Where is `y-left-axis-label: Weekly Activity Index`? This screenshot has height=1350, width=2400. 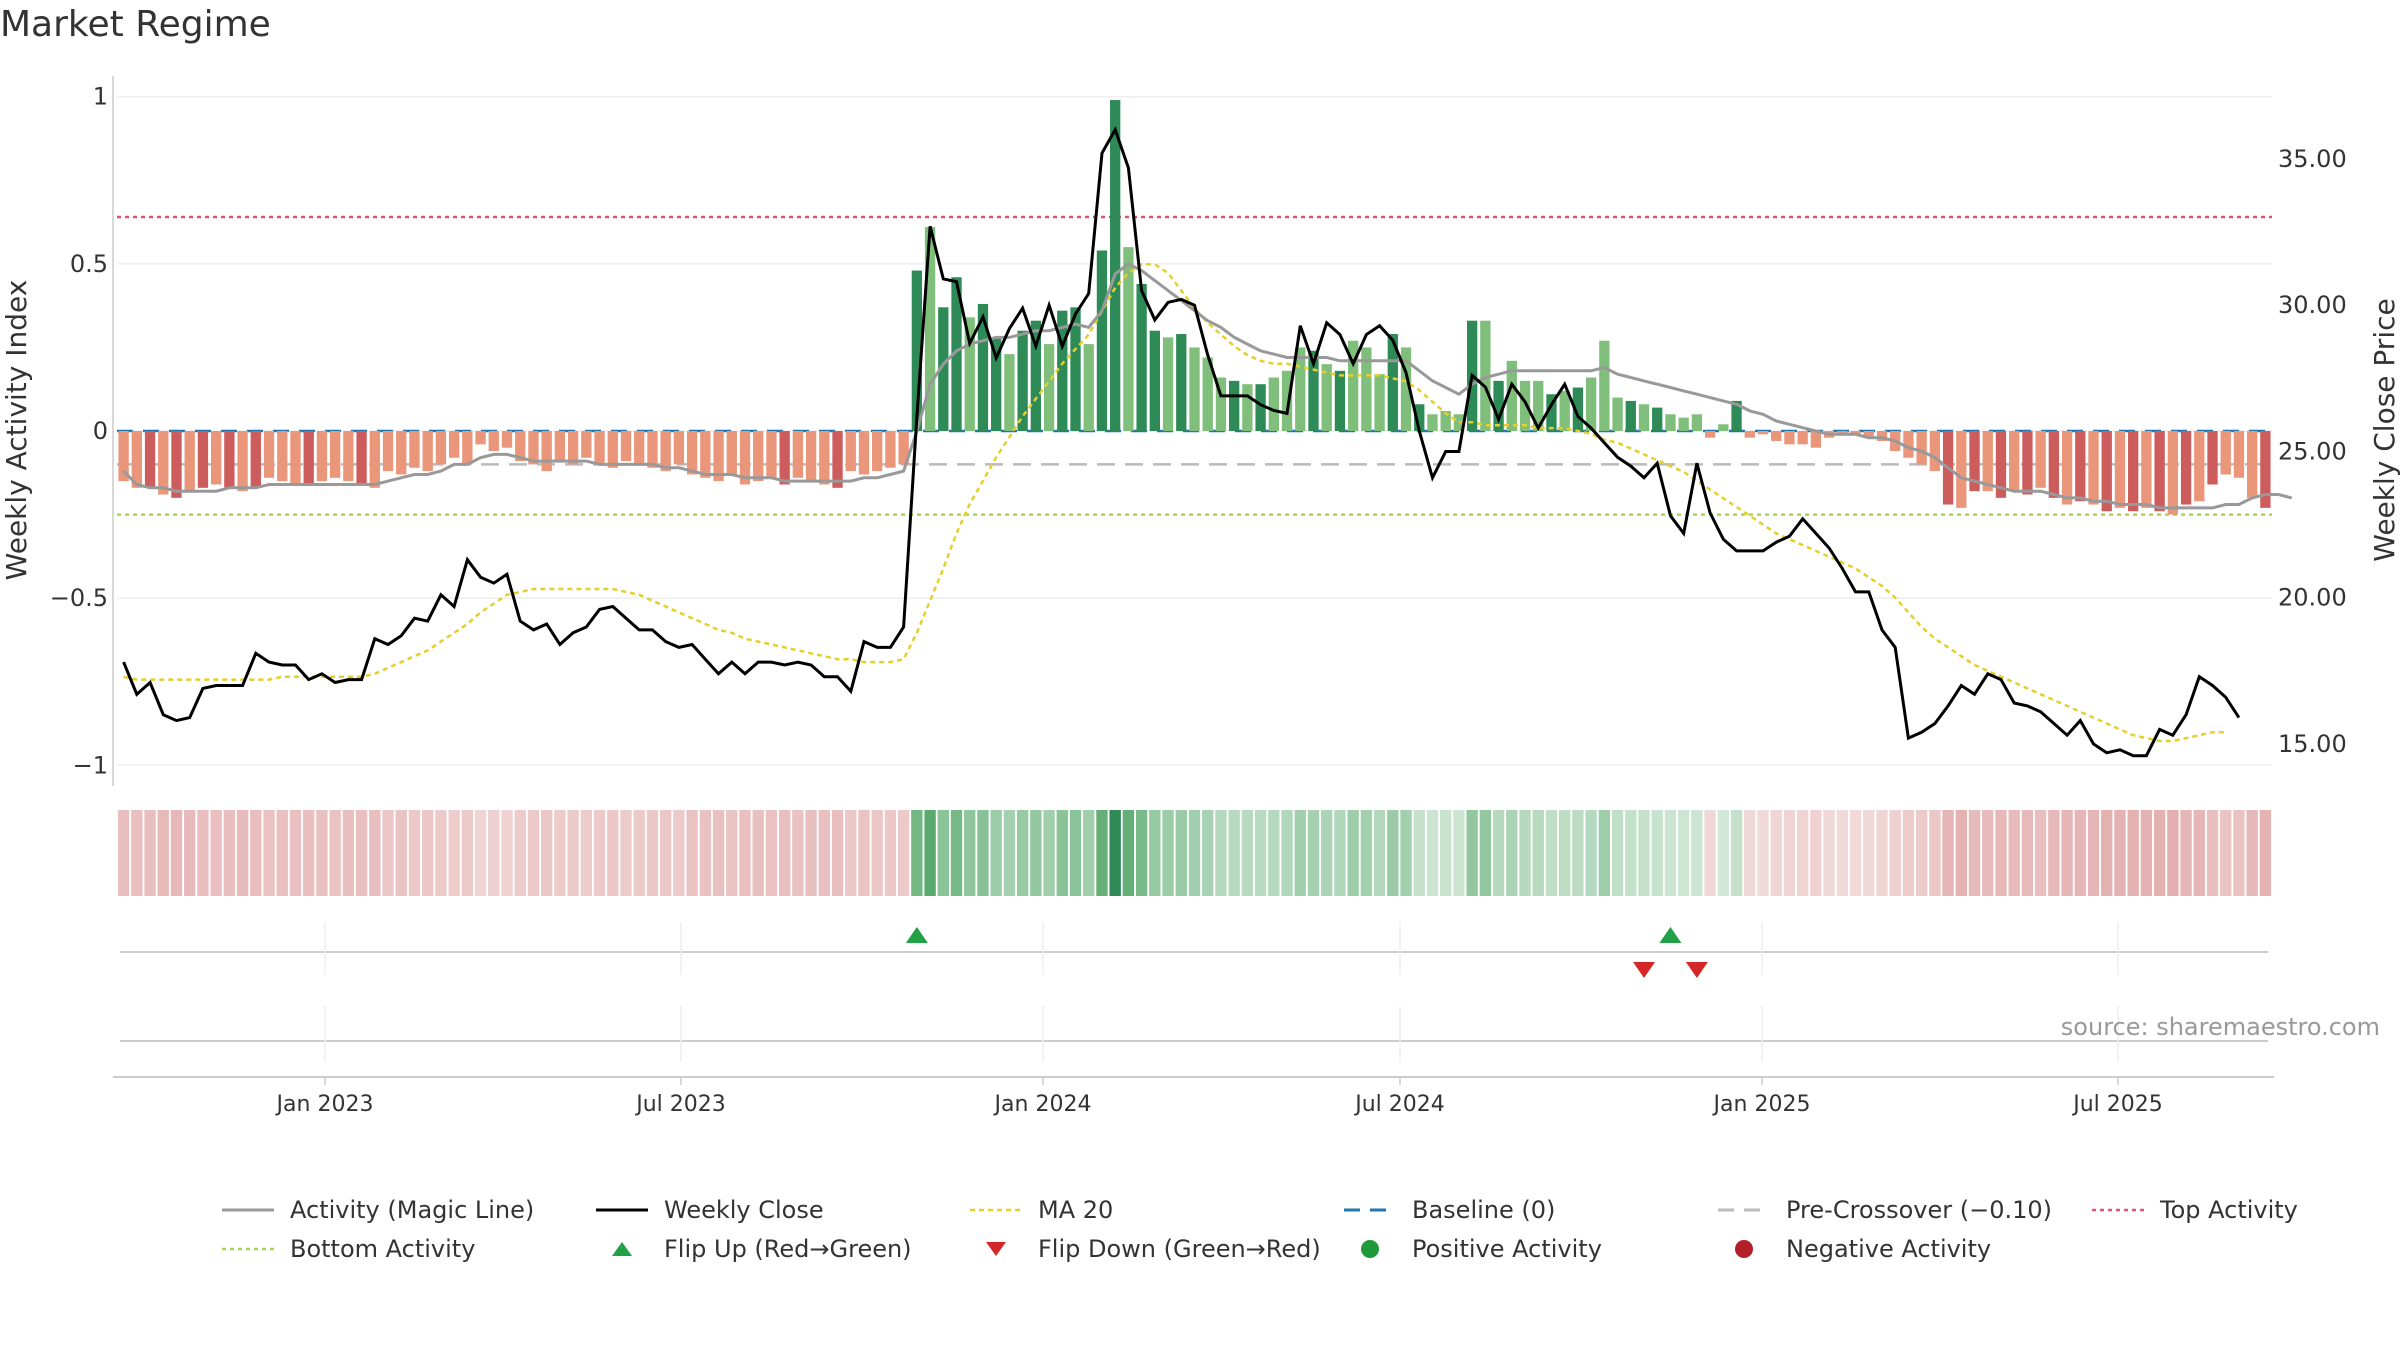
y-left-axis-label: Weekly Activity Index is located at coordinates (16, 430).